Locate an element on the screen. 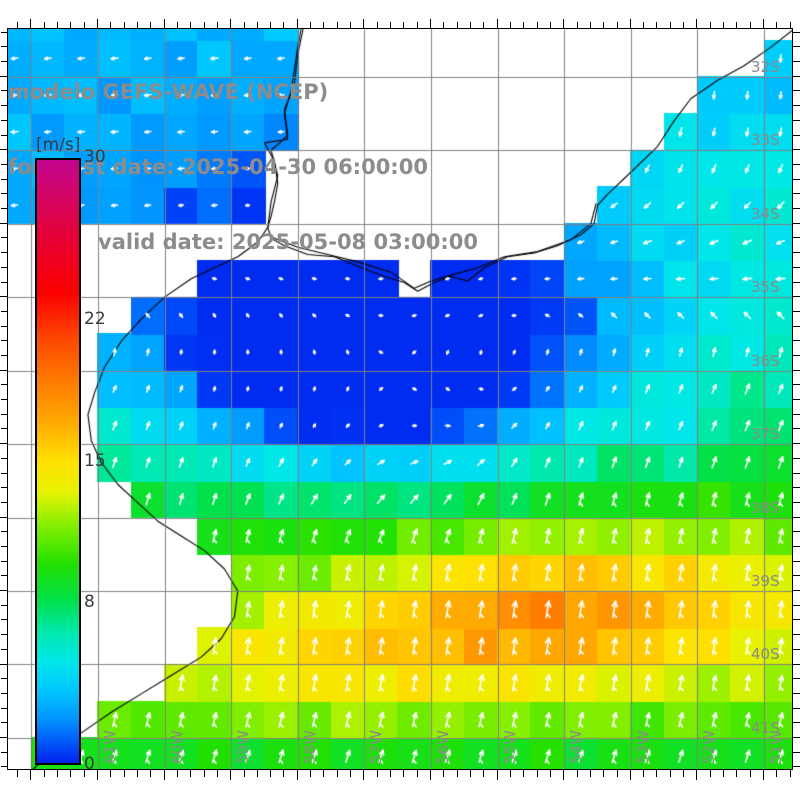  lat-label-35S: 35S is located at coordinates (765, 287).